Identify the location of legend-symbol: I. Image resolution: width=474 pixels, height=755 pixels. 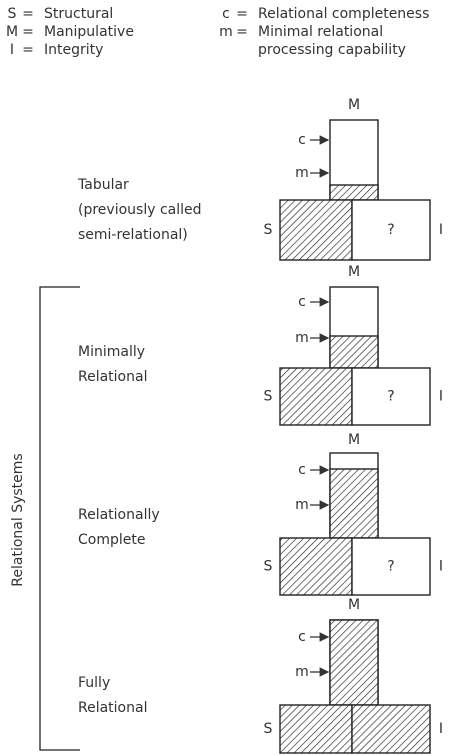
(12, 50).